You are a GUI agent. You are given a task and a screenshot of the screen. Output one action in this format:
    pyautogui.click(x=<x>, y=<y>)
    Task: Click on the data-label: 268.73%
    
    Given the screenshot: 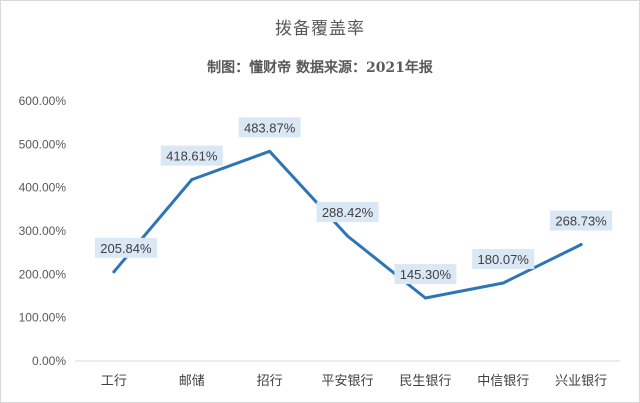 What is the action you would take?
    pyautogui.click(x=581, y=221)
    